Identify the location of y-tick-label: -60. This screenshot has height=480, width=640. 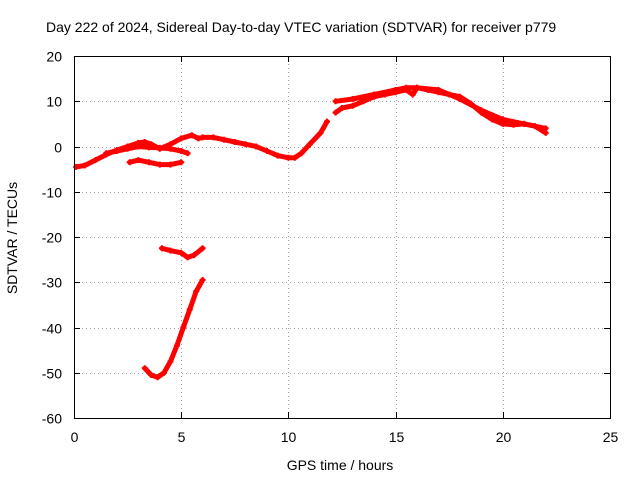
(52, 419).